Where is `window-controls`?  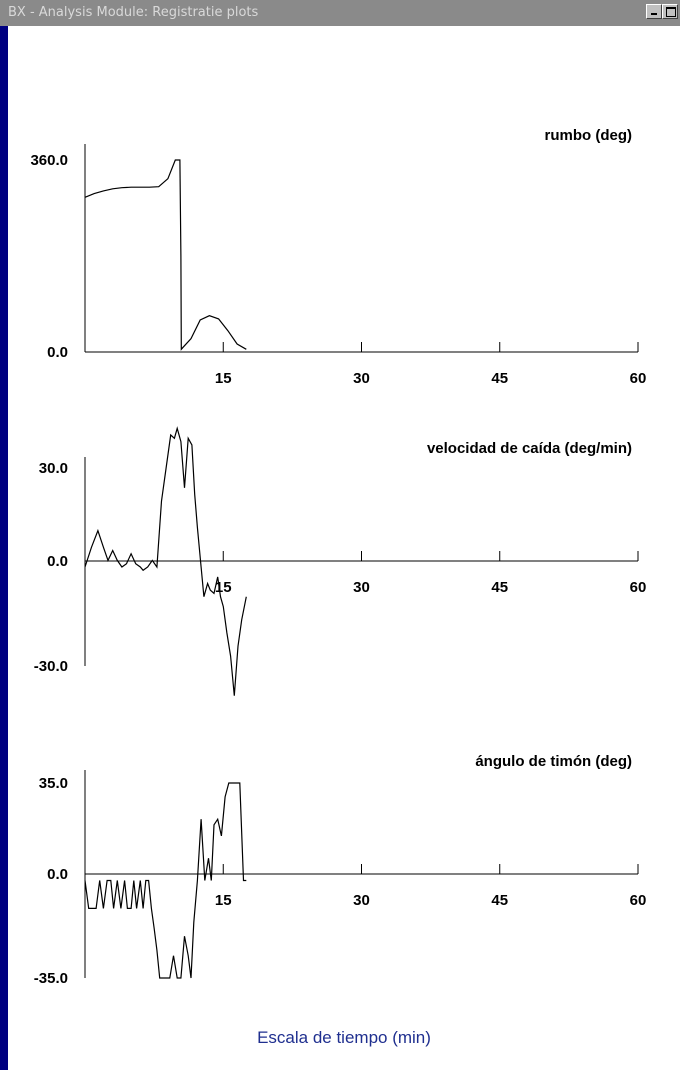
window-controls is located at coordinates (662, 11).